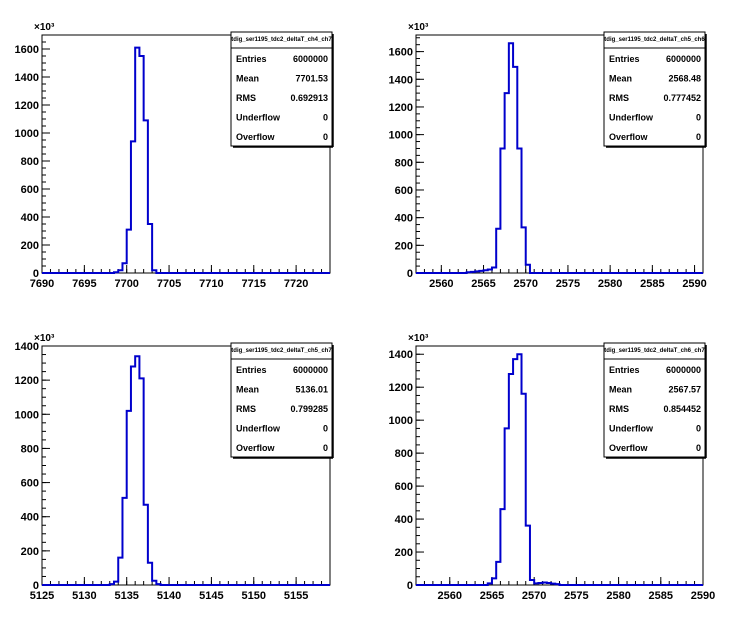  What do you see at coordinates (311, 390) in the screenshot?
I see `stats-value-mean: 5136.01` at bounding box center [311, 390].